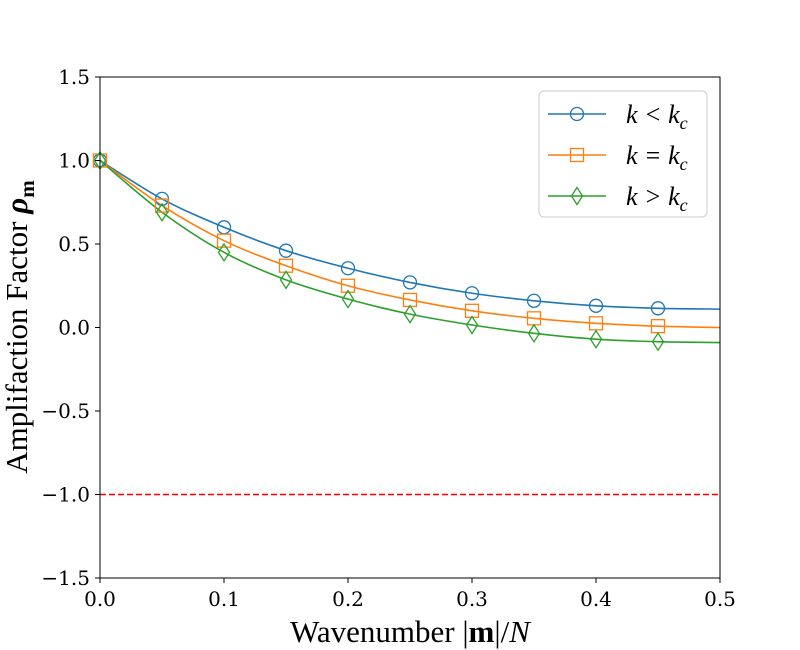  I want to click on legend-label: k > kc, so click(657, 198).